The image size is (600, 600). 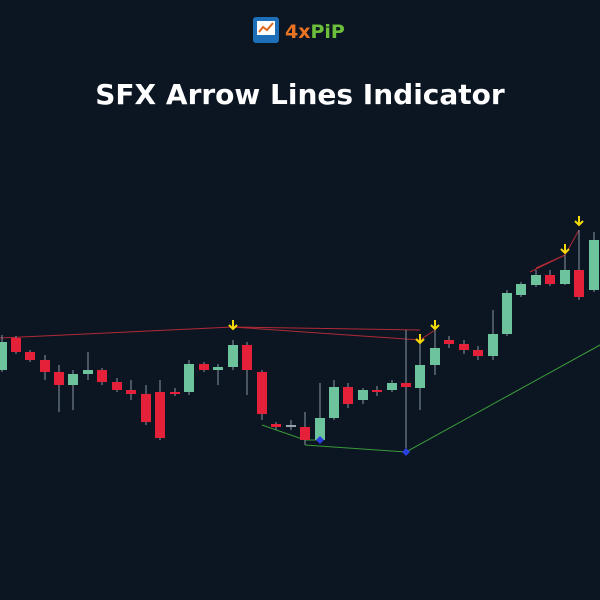 I want to click on logo-text: 4xPiP, so click(x=315, y=32).